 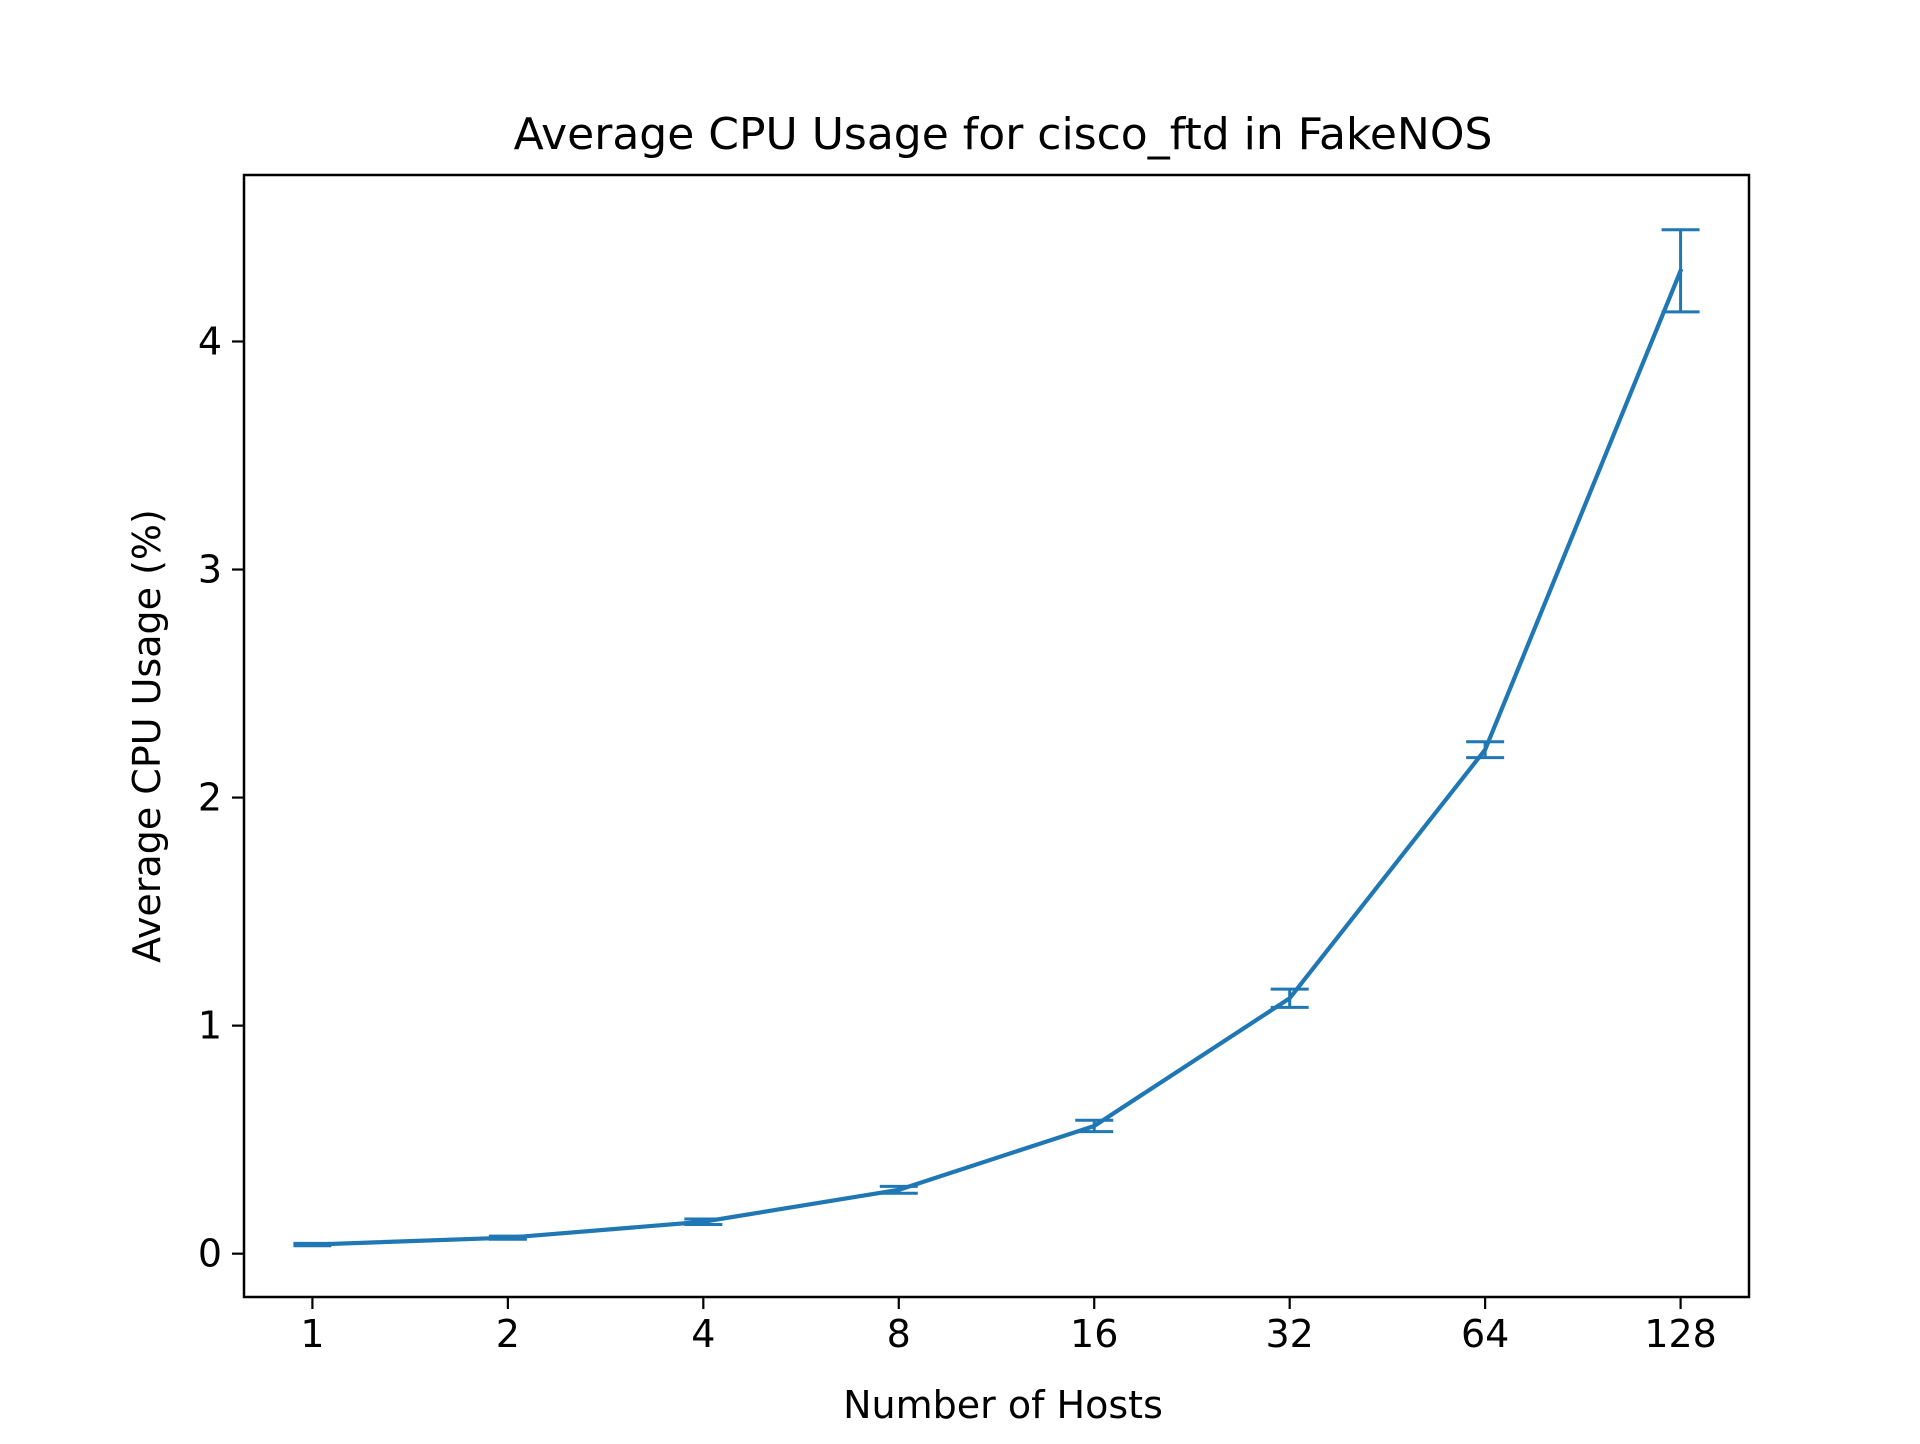 I want to click on x-tick-label: 32, so click(x=1290, y=1334).